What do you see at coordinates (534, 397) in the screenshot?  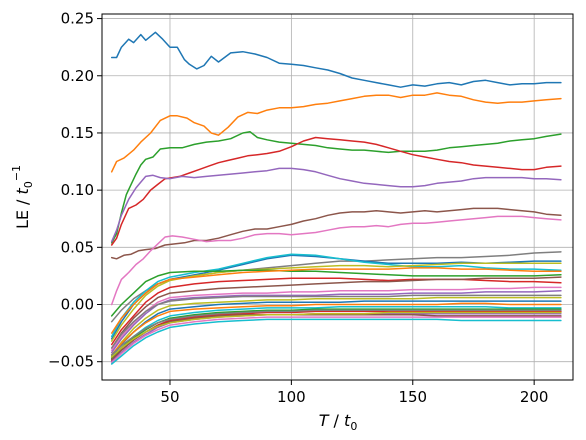 I see `x-tick-label: 200` at bounding box center [534, 397].